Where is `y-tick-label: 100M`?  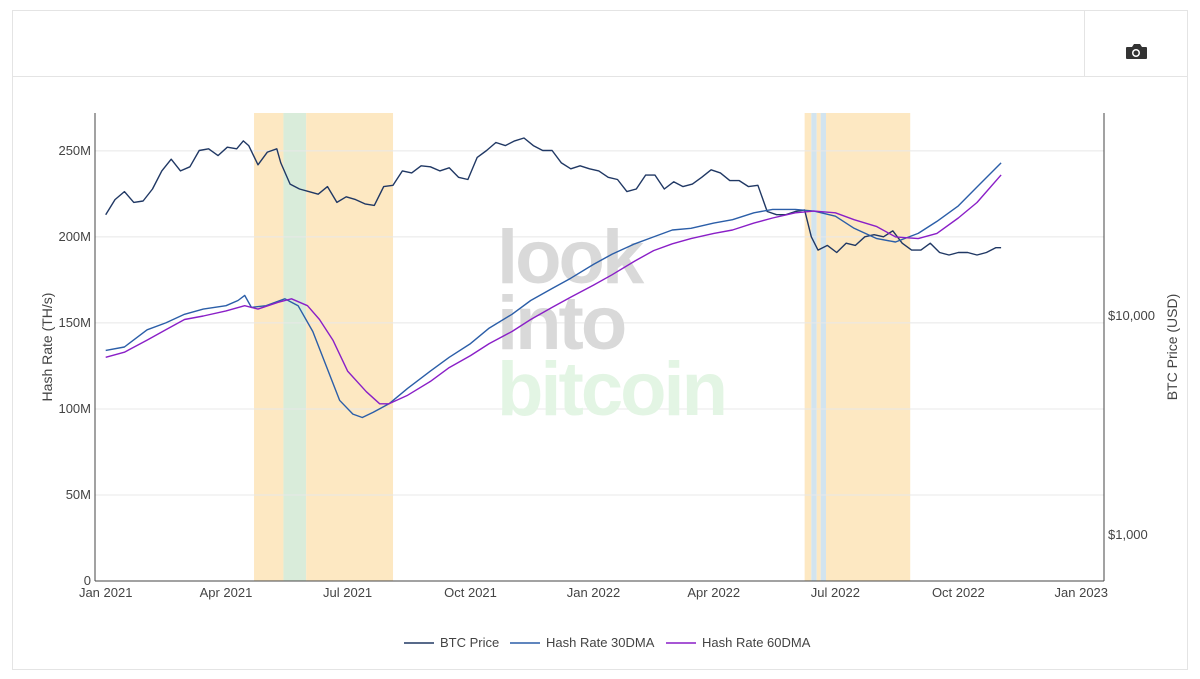 y-tick-label: 100M is located at coordinates (74, 408).